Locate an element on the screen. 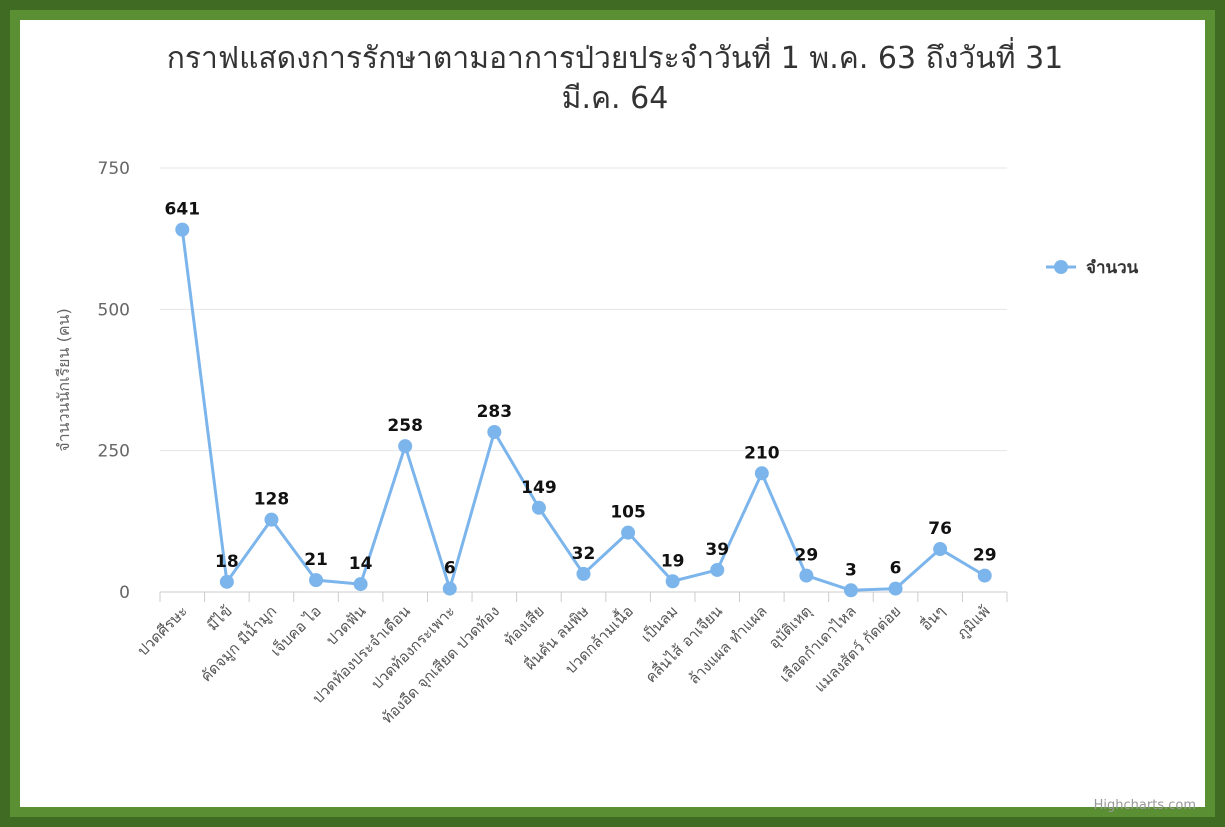 This screenshot has height=827, width=1225. data-label: 128 is located at coordinates (272, 500).